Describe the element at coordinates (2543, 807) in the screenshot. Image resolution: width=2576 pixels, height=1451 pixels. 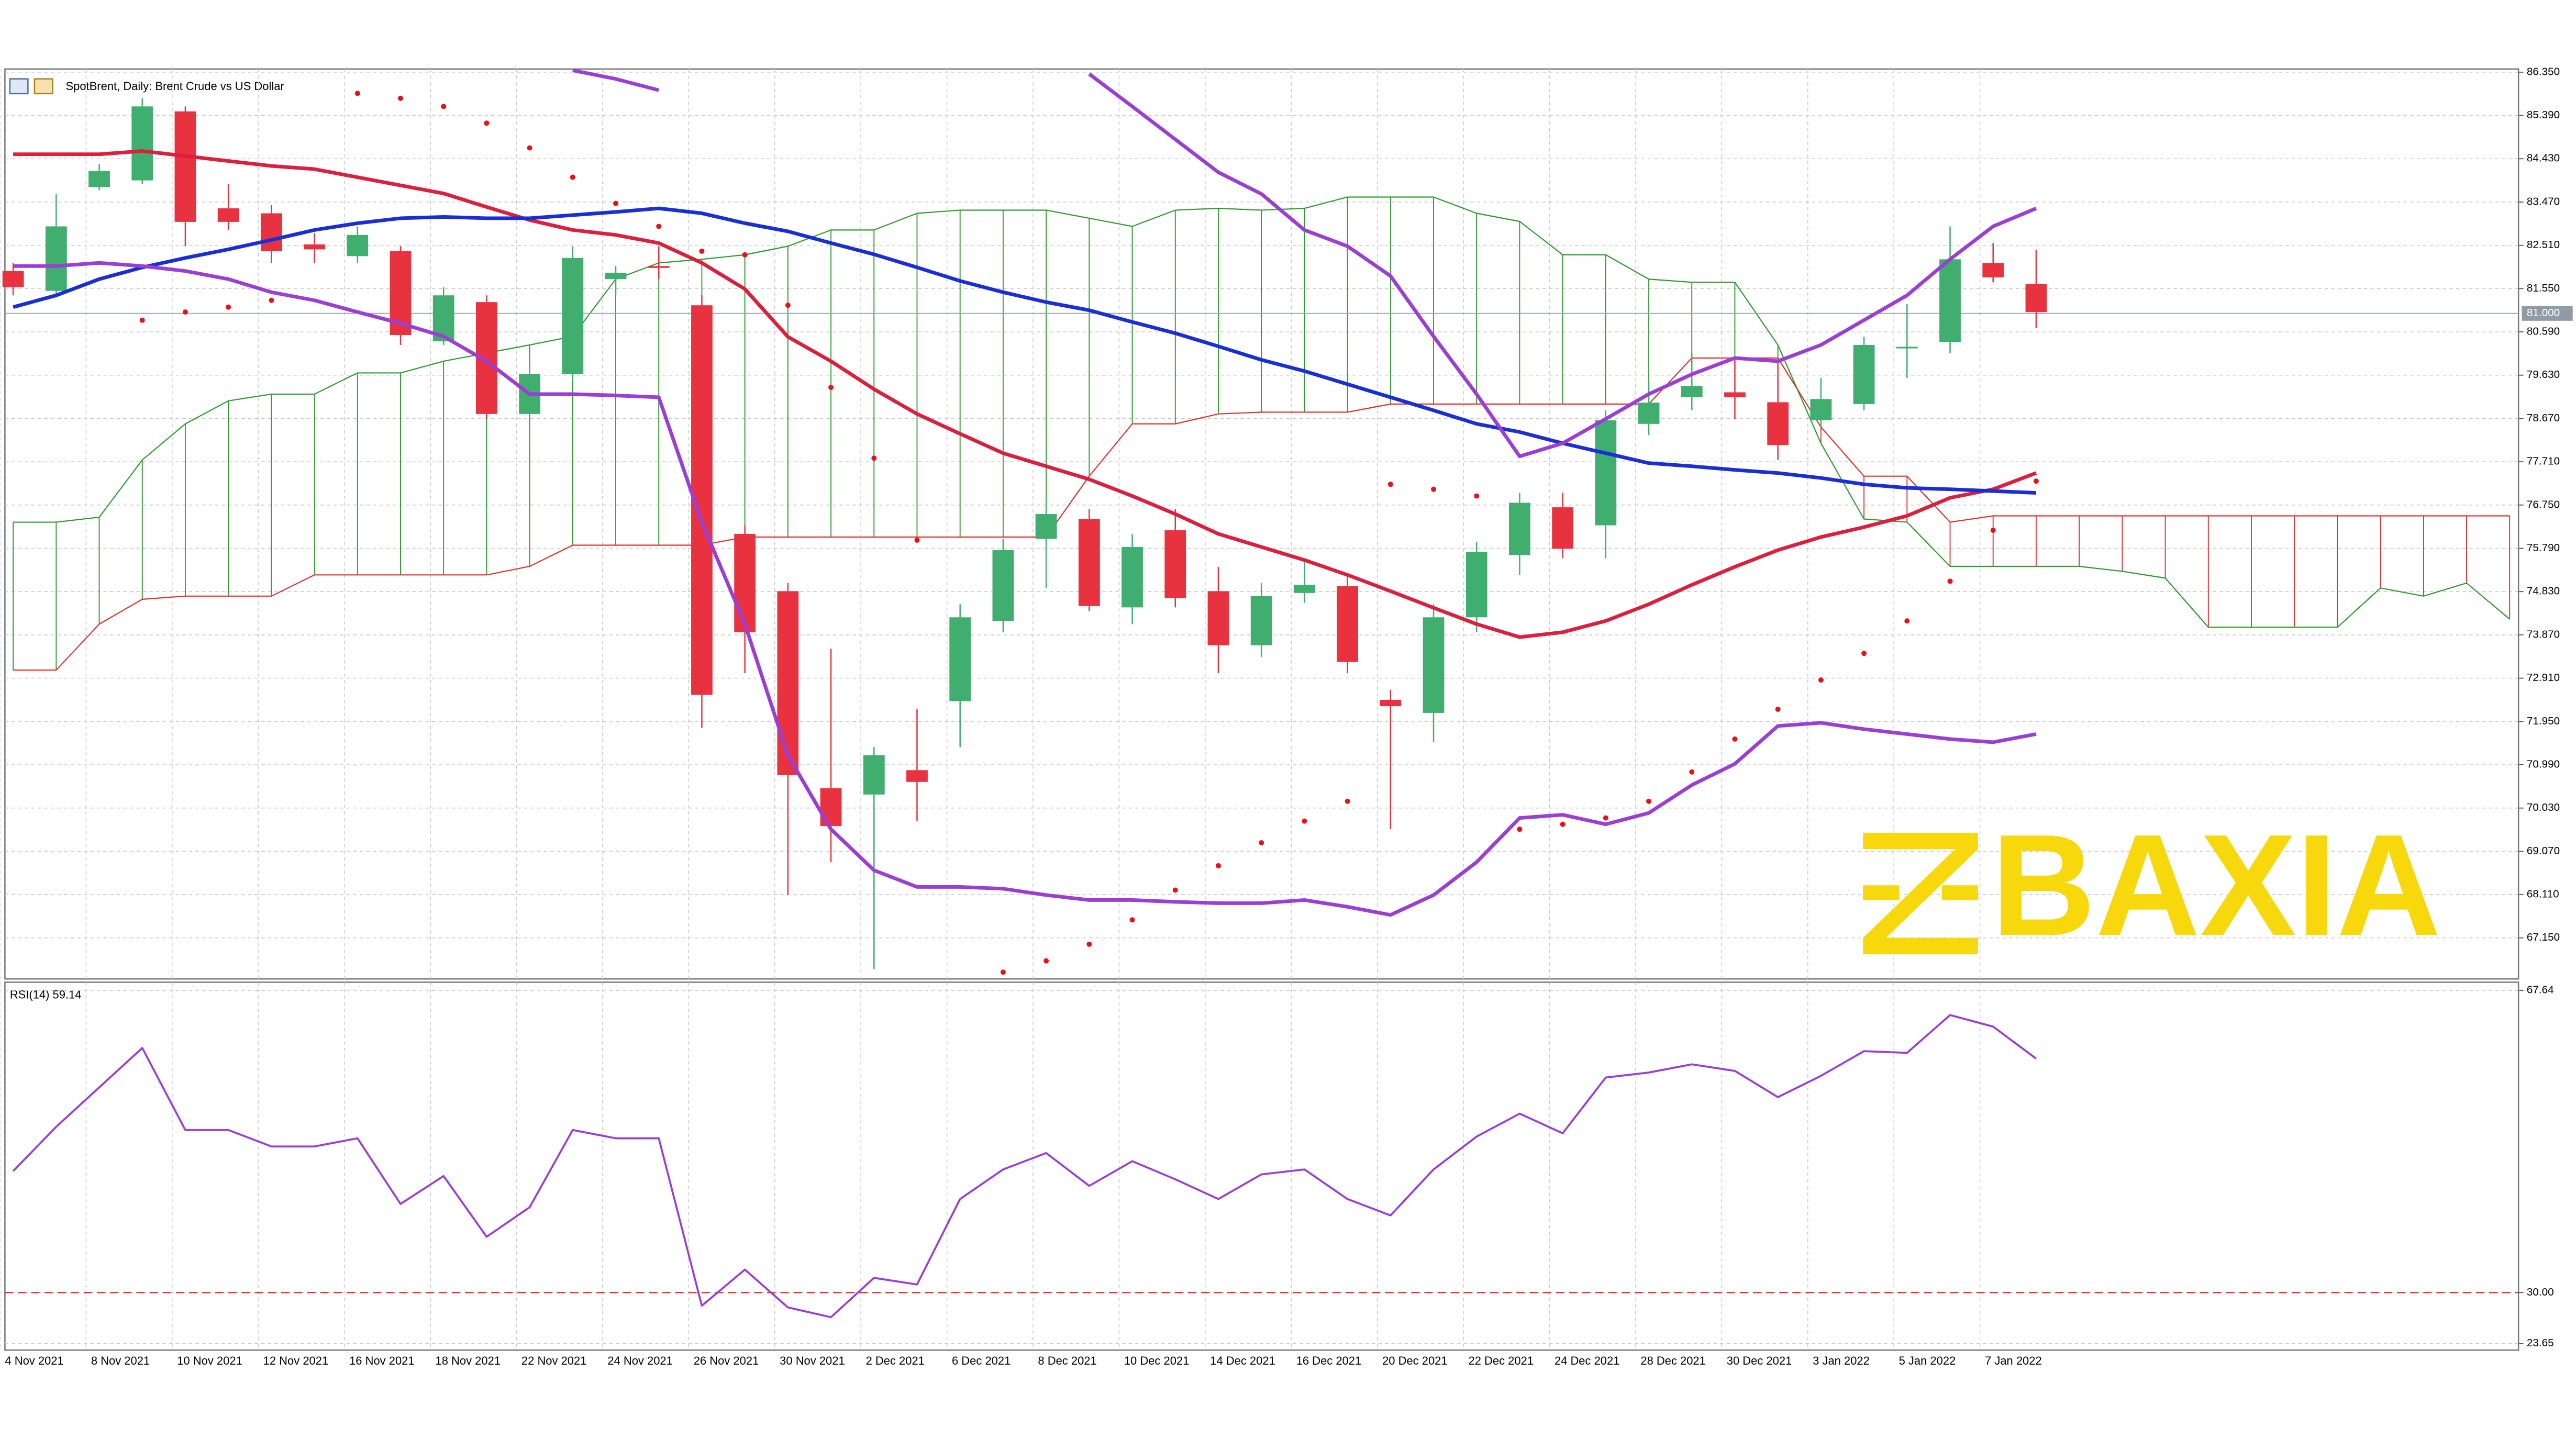
I see `y-tick-label: 70.030` at that location.